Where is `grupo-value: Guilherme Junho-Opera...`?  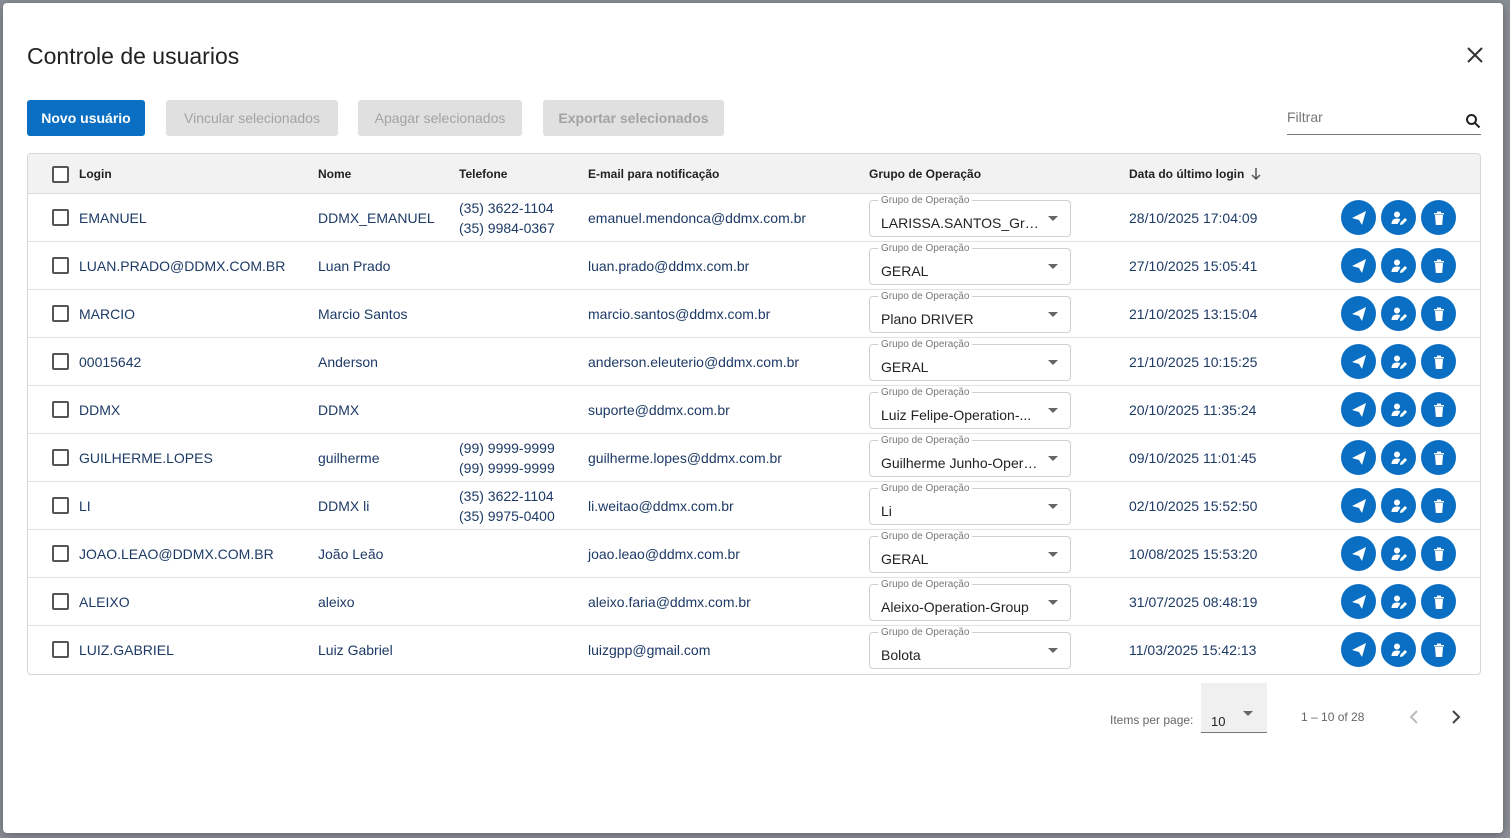
grupo-value: Guilherme Junho-Opera... is located at coordinates (961, 463).